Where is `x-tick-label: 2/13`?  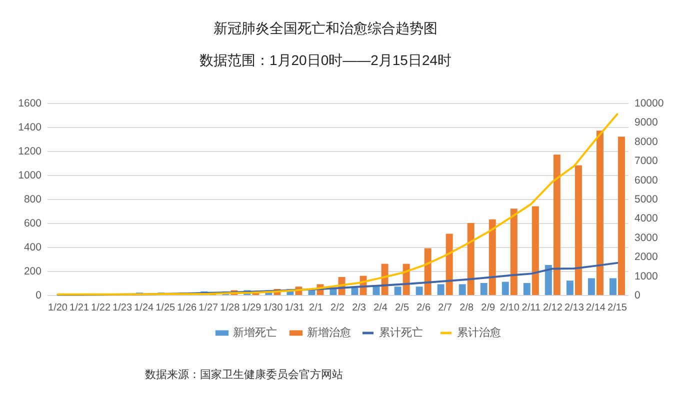
x-tick-label: 2/13 is located at coordinates (574, 308).